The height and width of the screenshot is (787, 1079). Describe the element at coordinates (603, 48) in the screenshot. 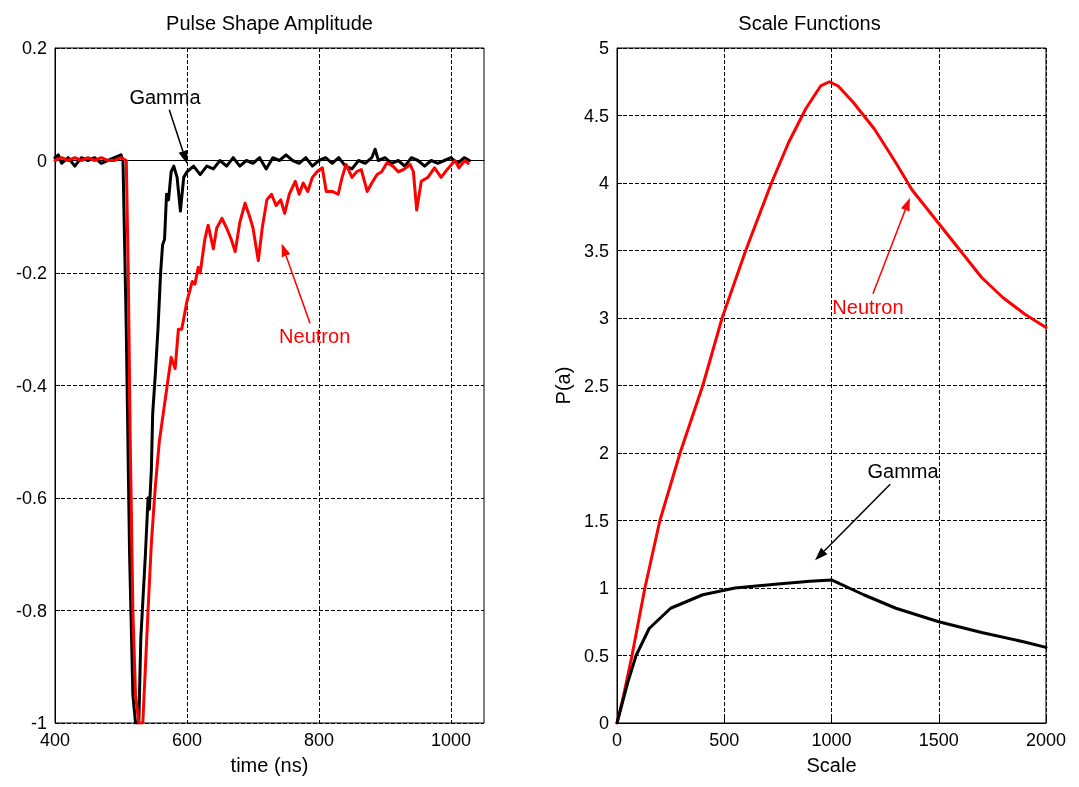

I see `y-tick-label: 5` at that location.